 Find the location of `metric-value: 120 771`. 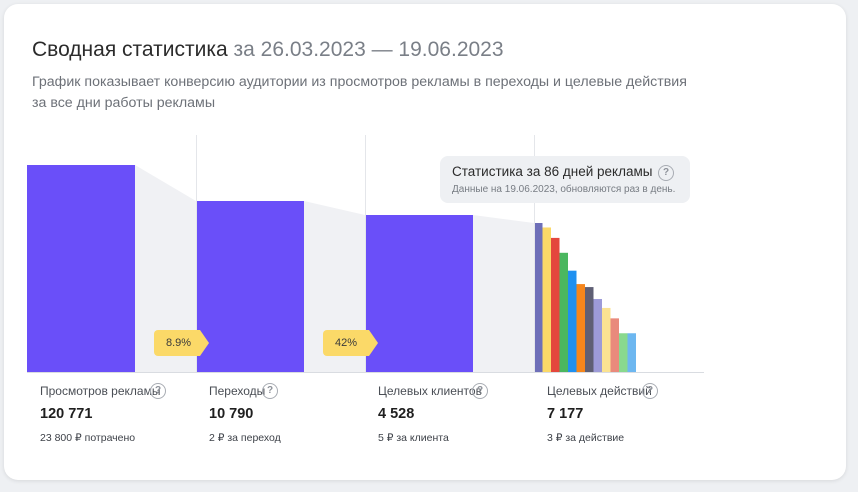

metric-value: 120 771 is located at coordinates (66, 414).